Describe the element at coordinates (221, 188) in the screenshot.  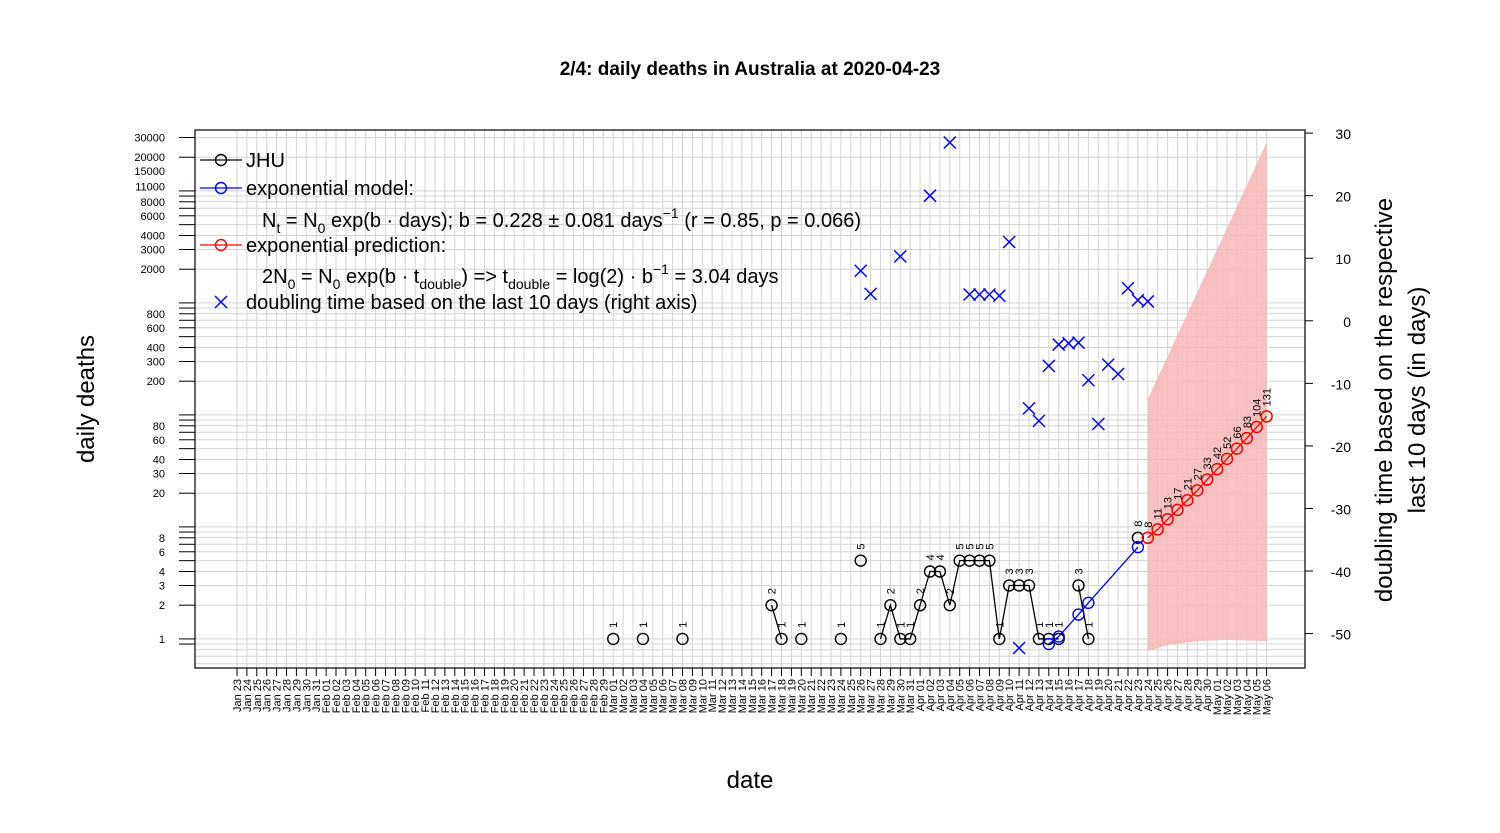
I see `legend-model-marker` at that location.